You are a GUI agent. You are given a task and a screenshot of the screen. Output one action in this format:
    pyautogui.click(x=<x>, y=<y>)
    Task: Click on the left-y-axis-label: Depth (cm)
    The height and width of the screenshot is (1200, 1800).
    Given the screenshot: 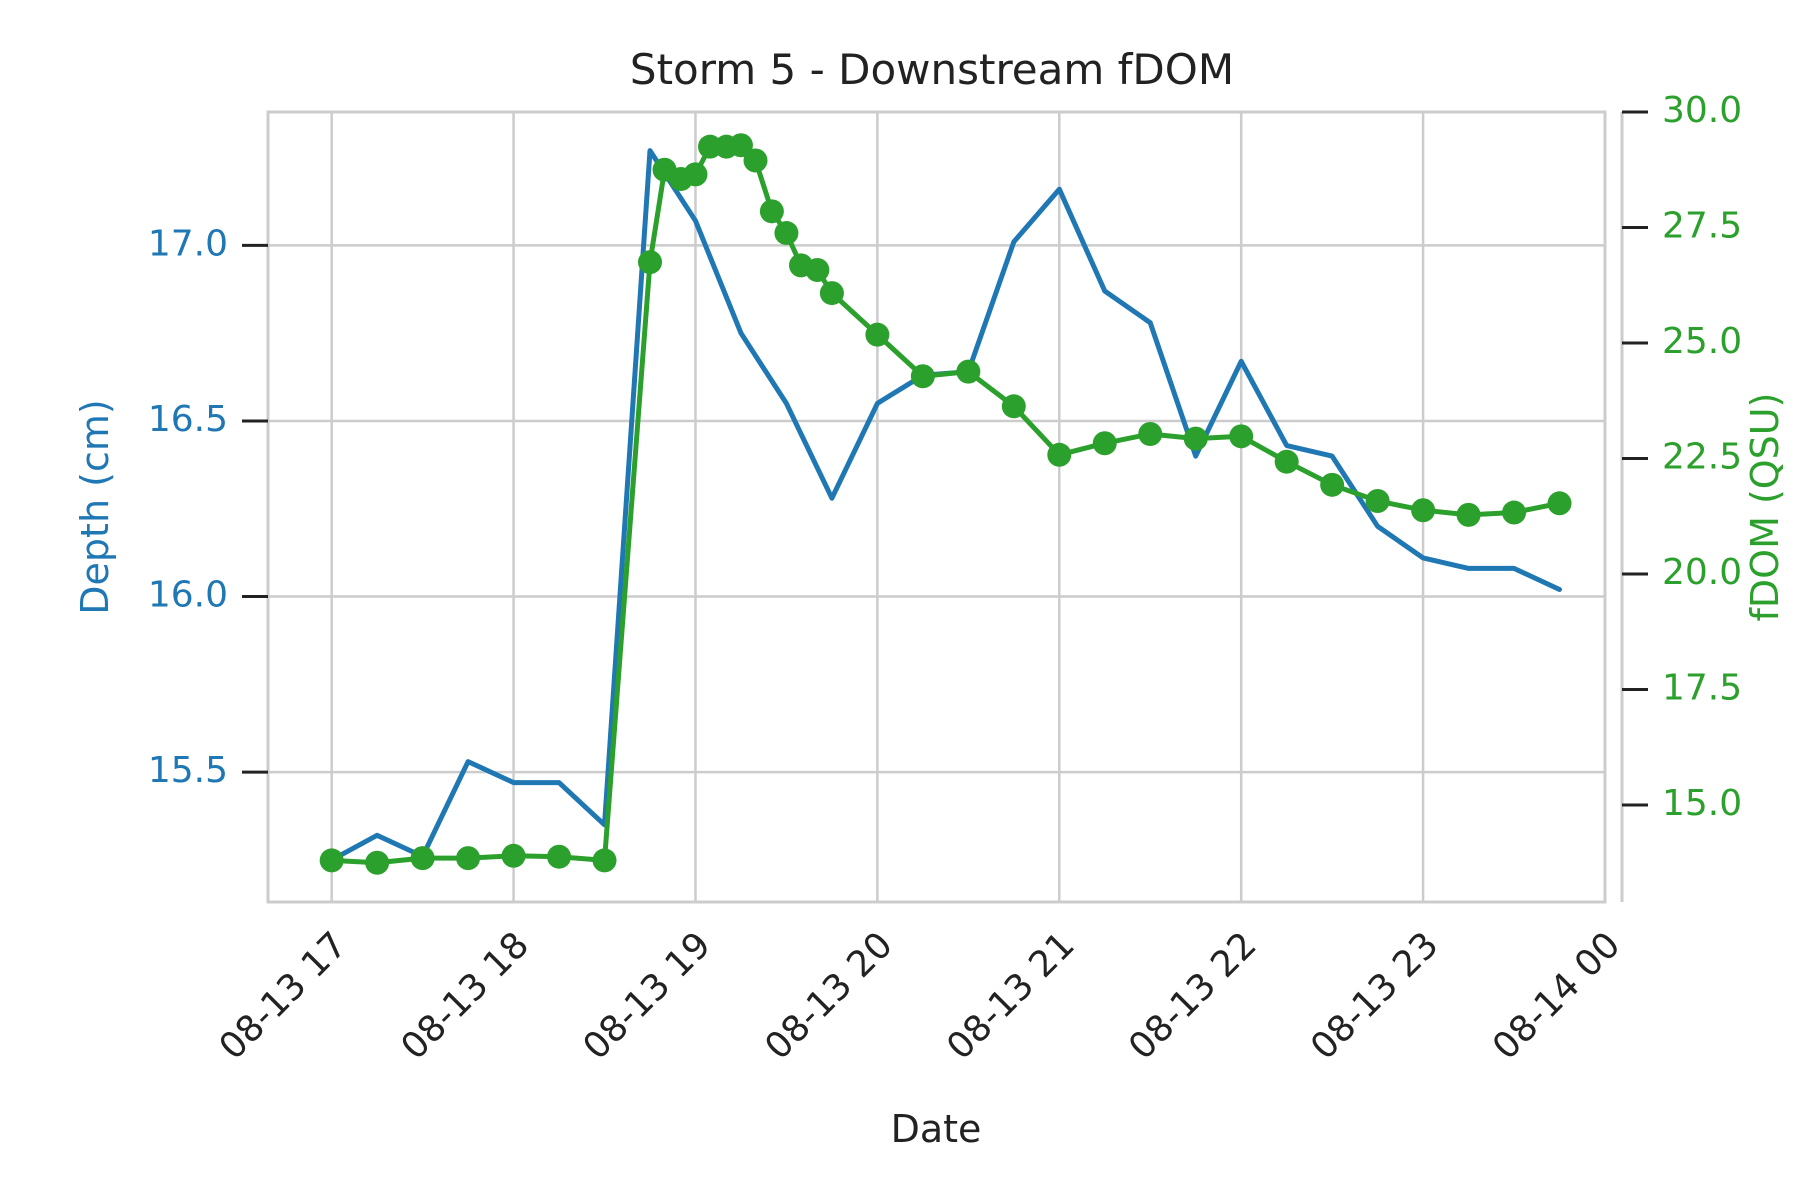 What is the action you would take?
    pyautogui.click(x=95, y=506)
    